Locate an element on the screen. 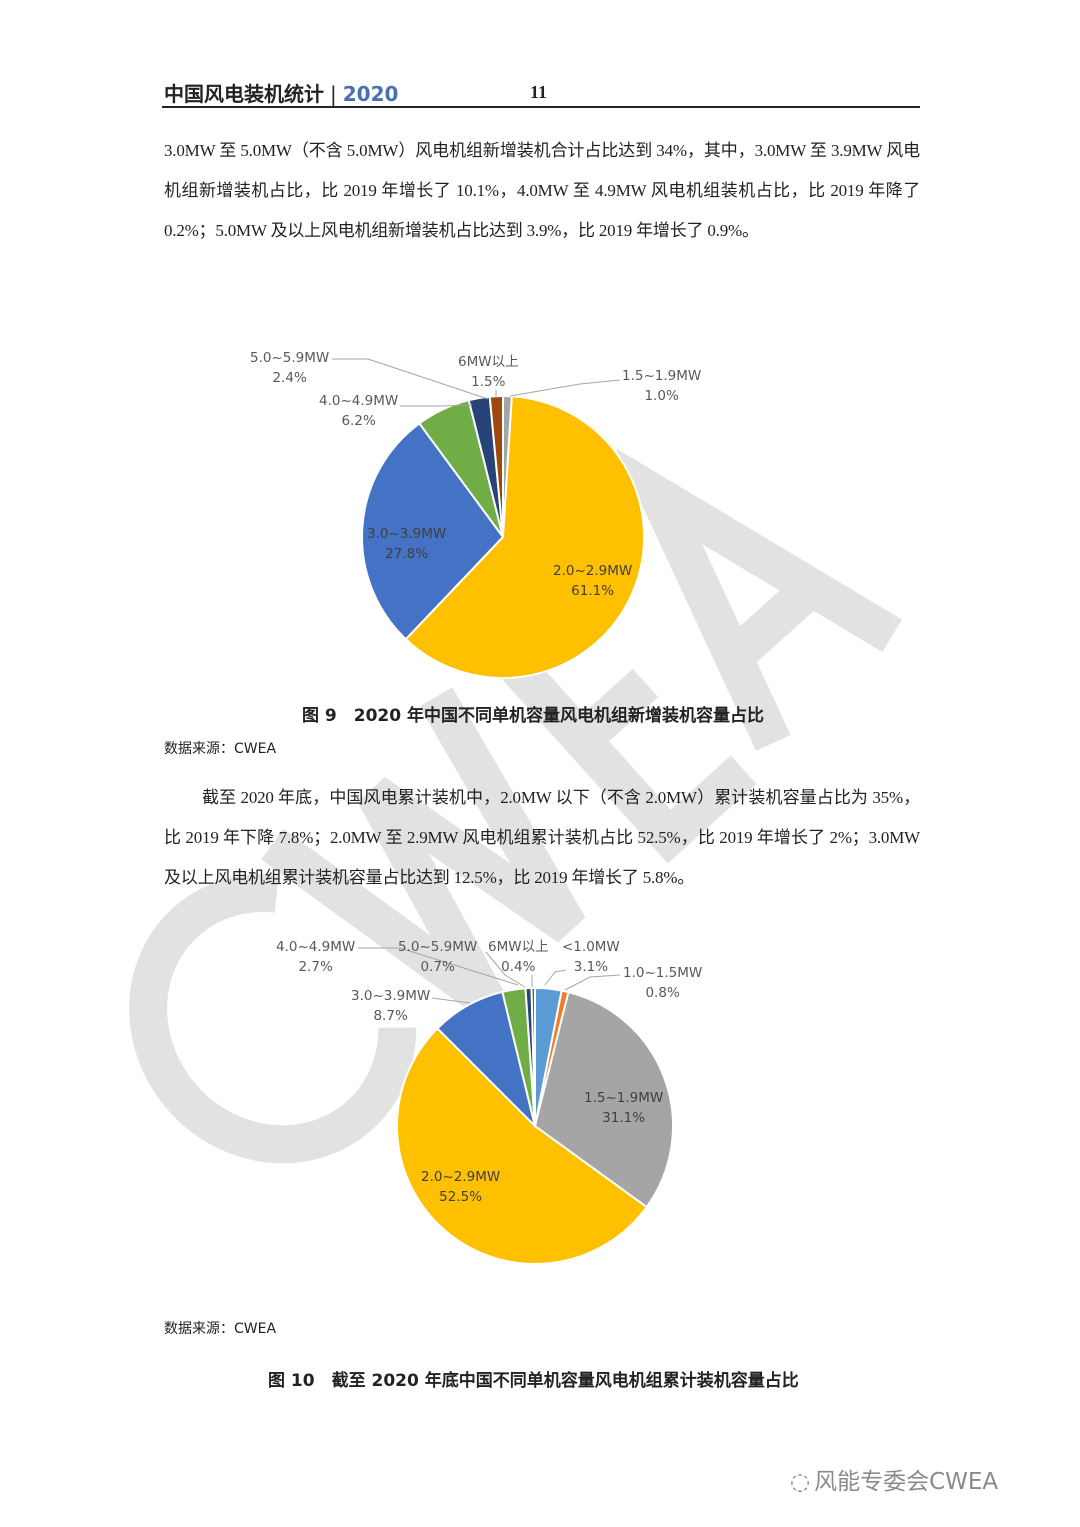  pie2-label-lt1.0: <1.0MW 3.1% is located at coordinates (591, 957).